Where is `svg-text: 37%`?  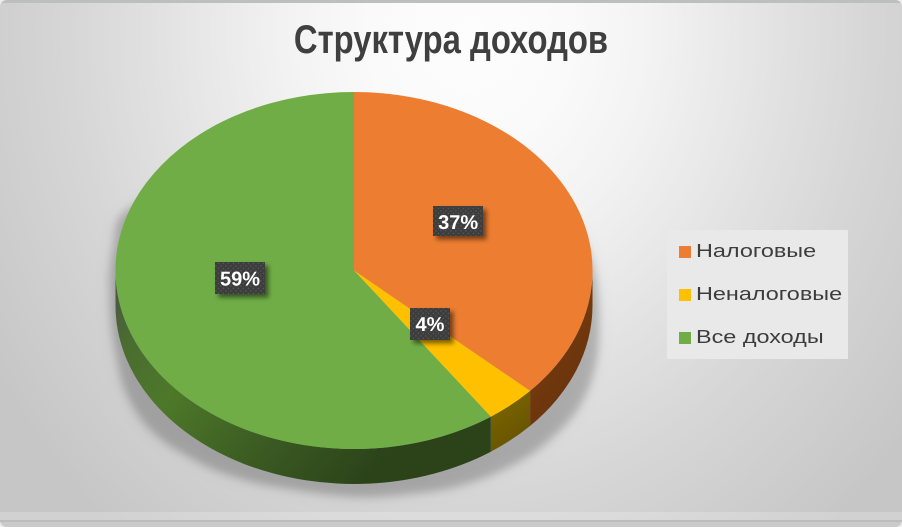 svg-text: 37% is located at coordinates (458, 223).